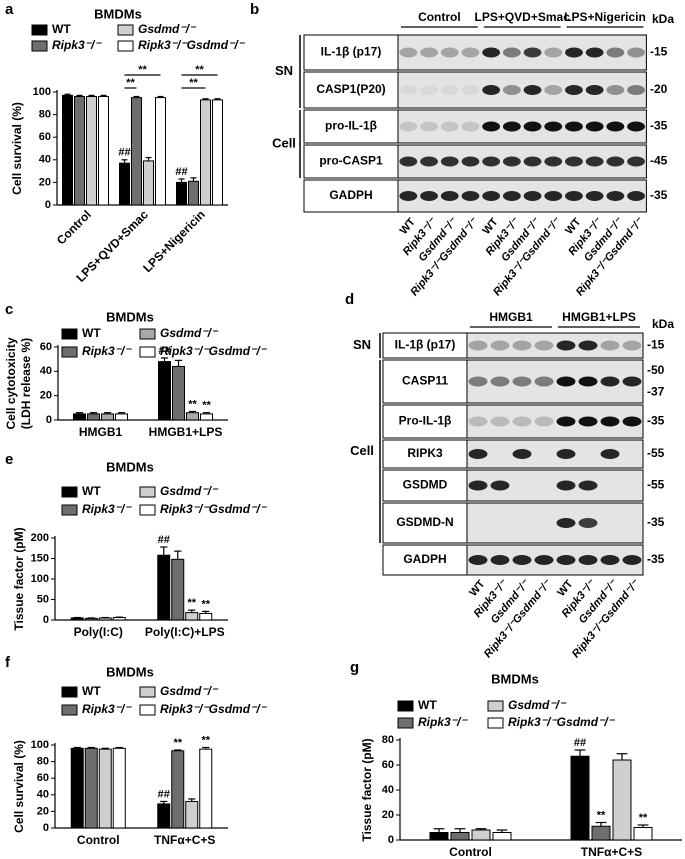  What do you see at coordinates (659, 161) in the screenshot?
I see `kda-marker: -45` at bounding box center [659, 161].